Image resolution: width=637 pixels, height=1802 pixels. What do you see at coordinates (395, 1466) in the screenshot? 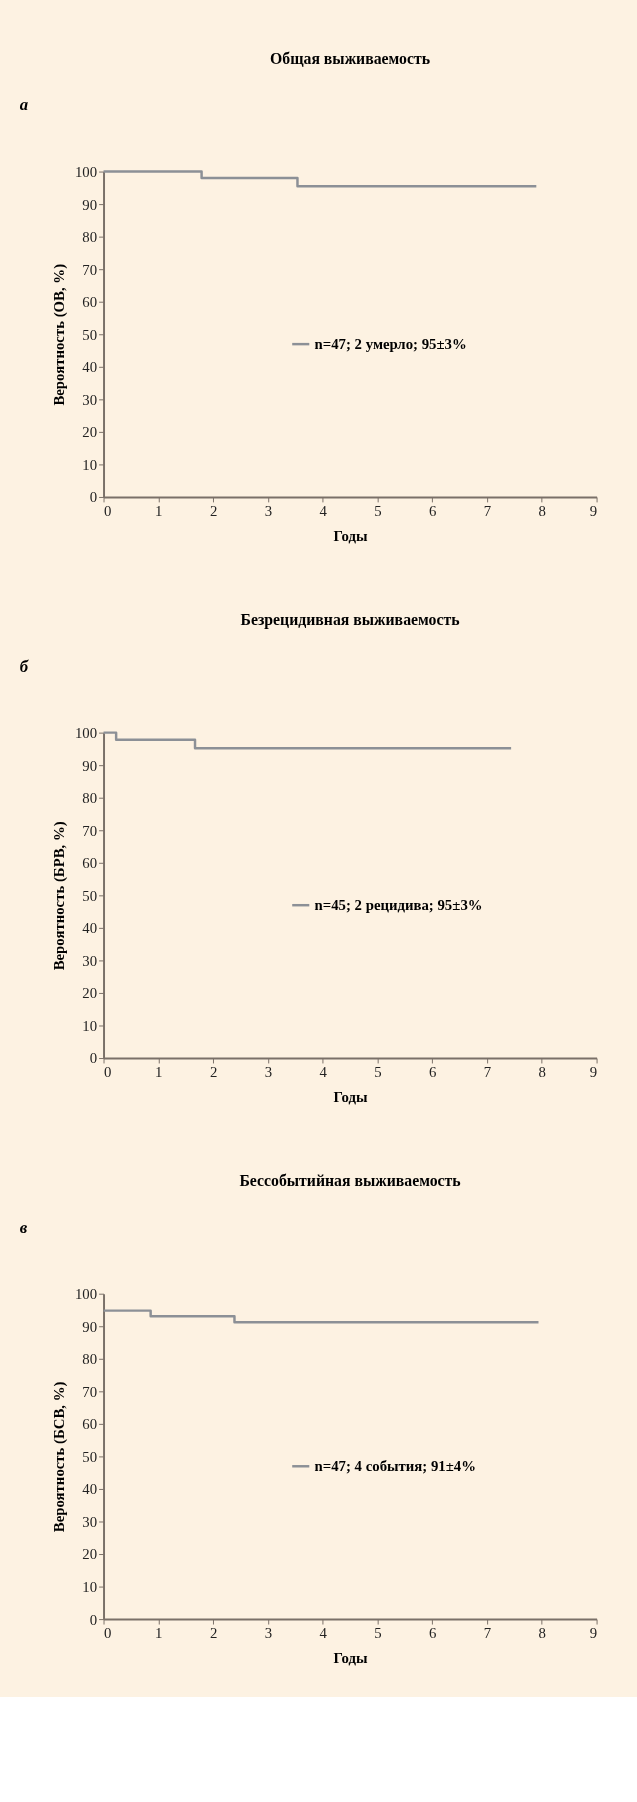
I see `legend-label: n=47; 4 события; 91±4%` at bounding box center [395, 1466].